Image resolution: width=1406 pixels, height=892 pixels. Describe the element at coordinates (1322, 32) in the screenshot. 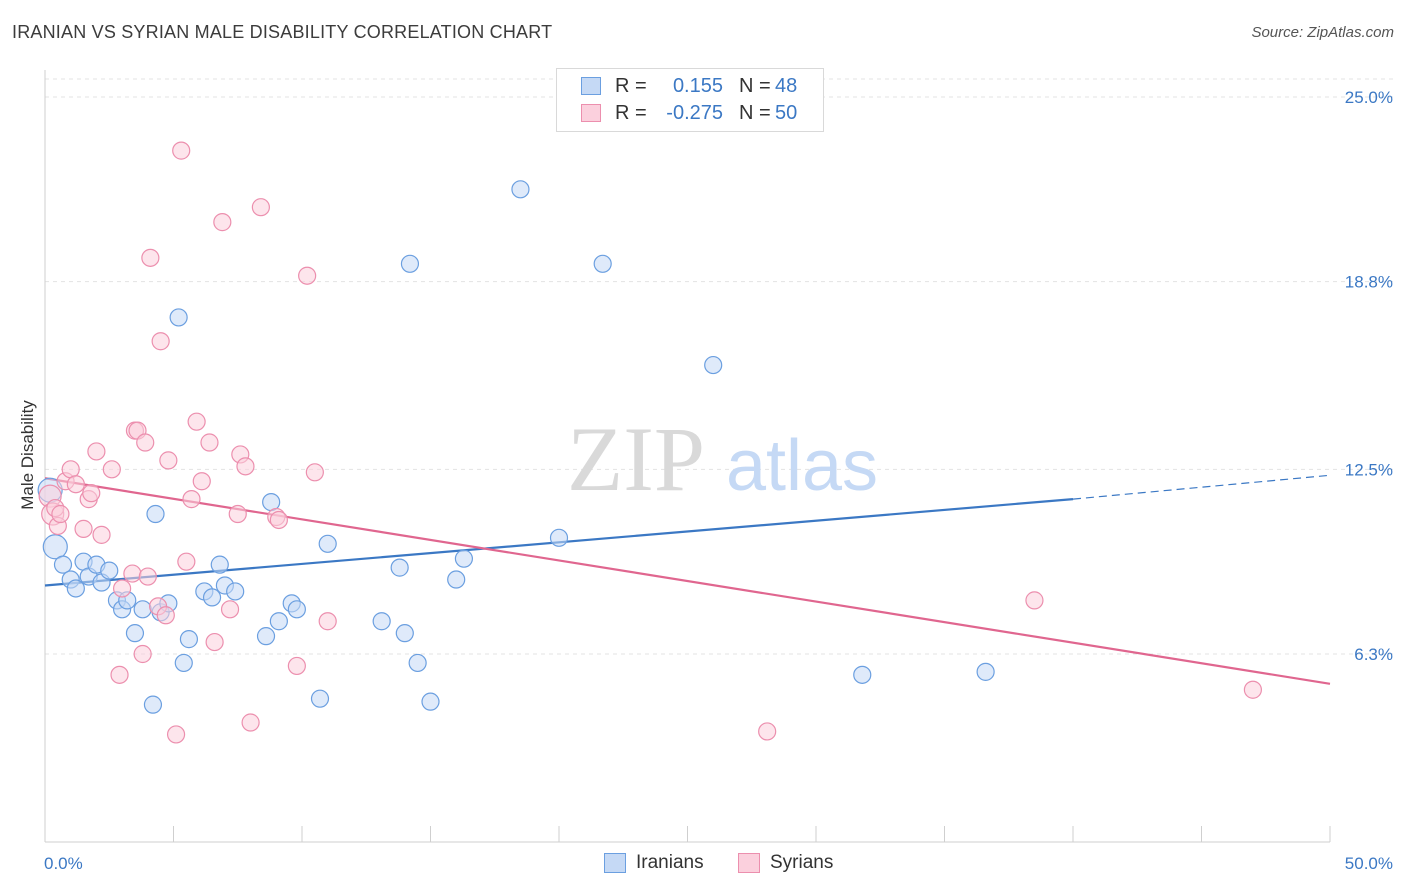

I see `chart-source: Source: ZipAtlas.com` at that location.